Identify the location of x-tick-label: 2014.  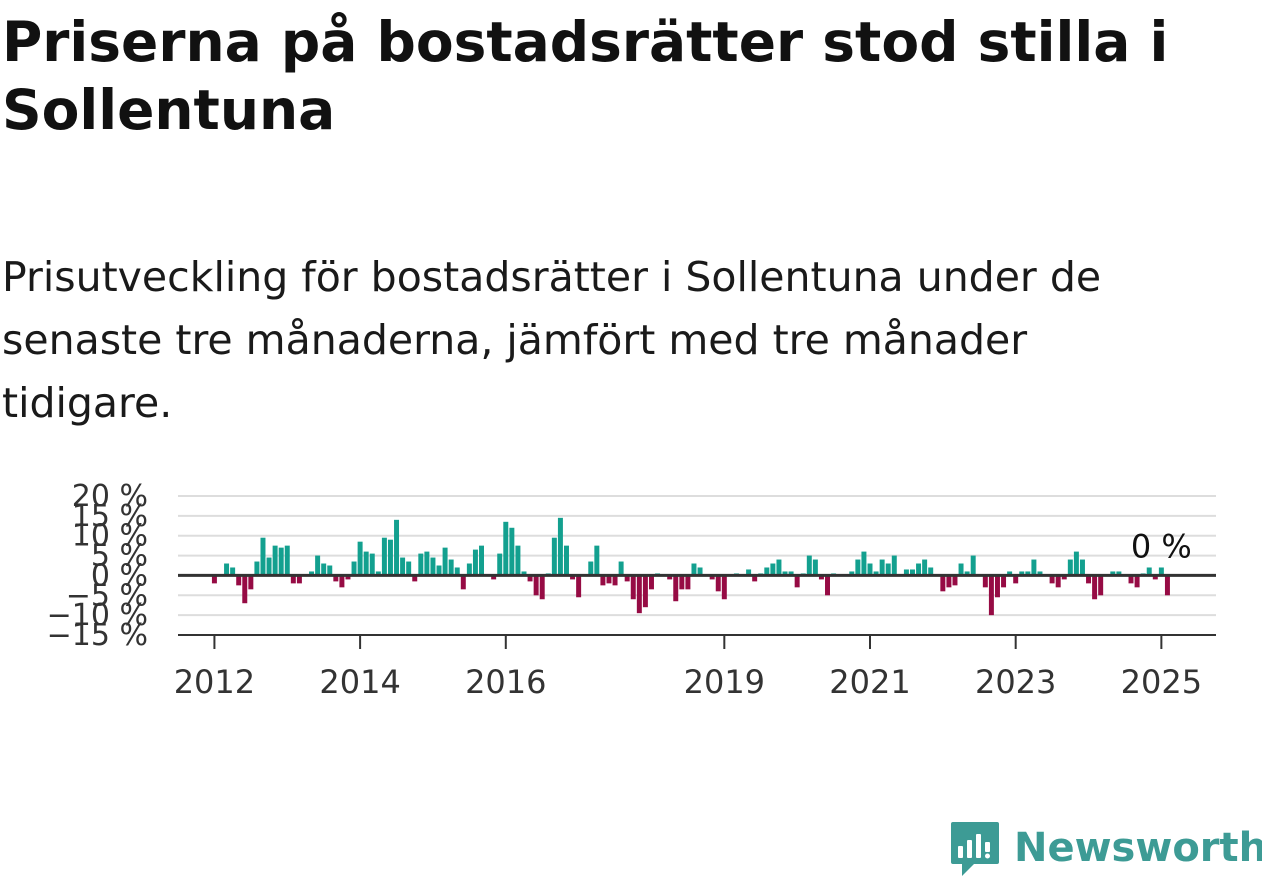
(359, 681).